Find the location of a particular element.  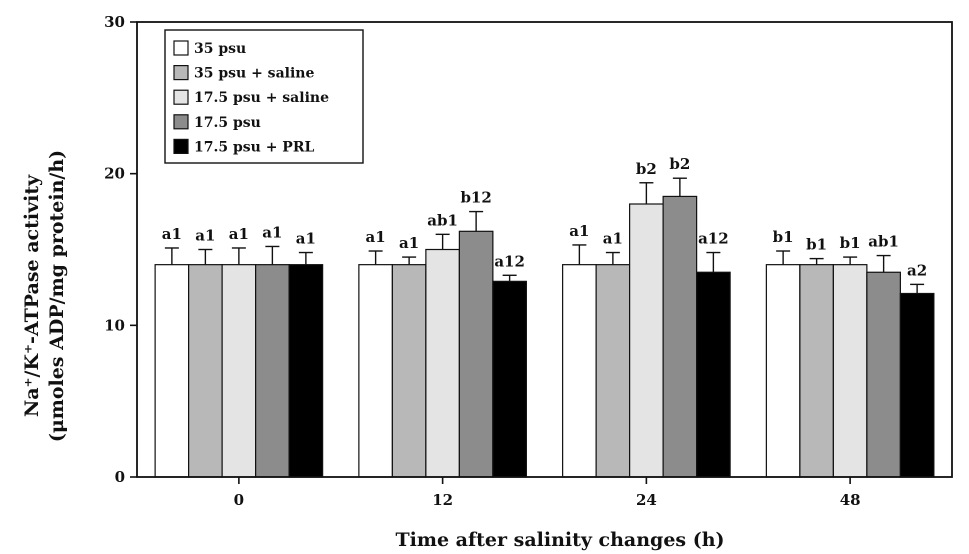

y-axis: 0 10 20 30 is located at coordinates (120, 249).